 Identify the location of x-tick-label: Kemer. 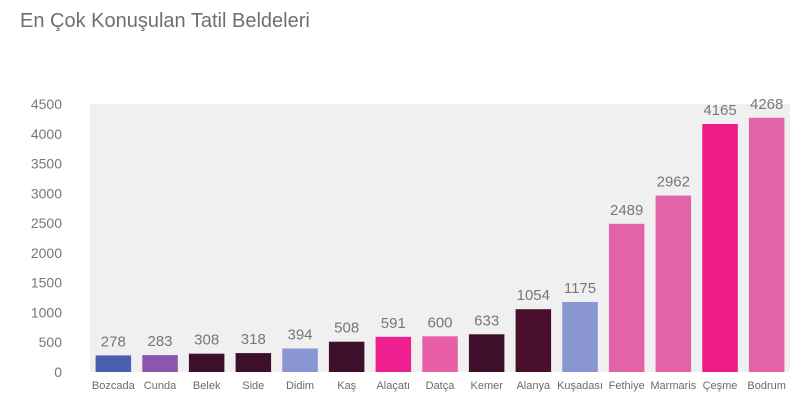
(486, 386).